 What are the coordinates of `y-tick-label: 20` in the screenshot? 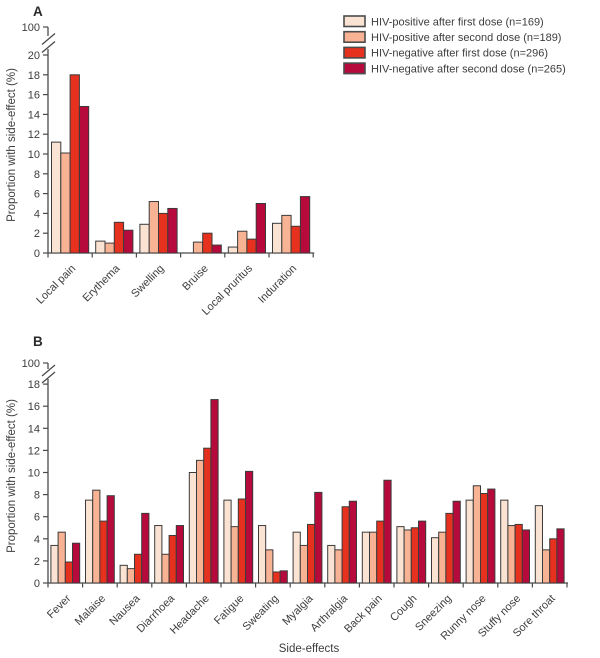 It's located at (34, 56).